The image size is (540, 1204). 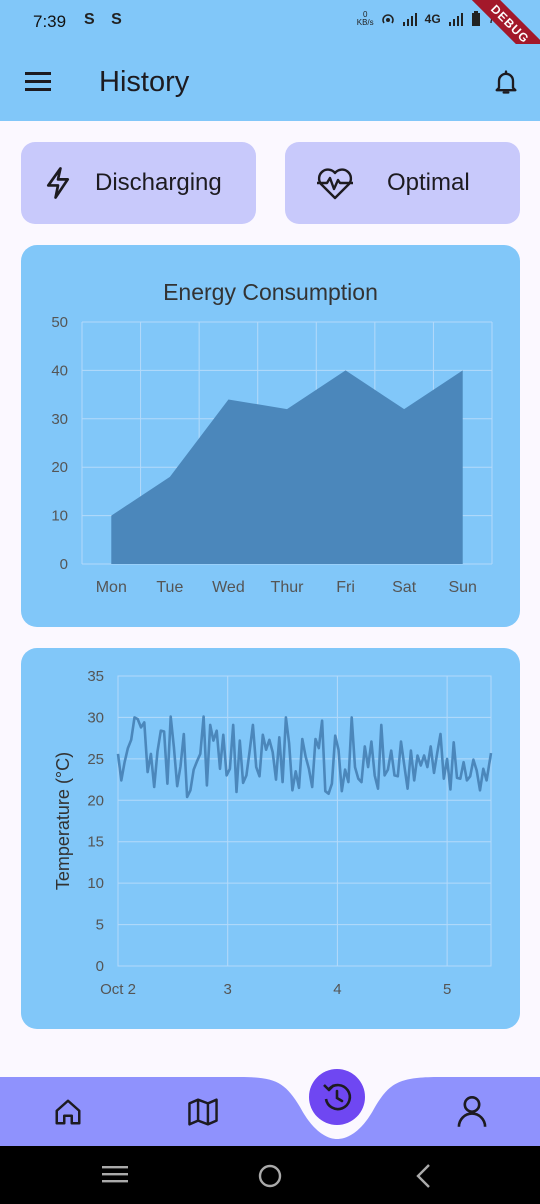 What do you see at coordinates (59, 322) in the screenshot?
I see `y-tick-label: 50` at bounding box center [59, 322].